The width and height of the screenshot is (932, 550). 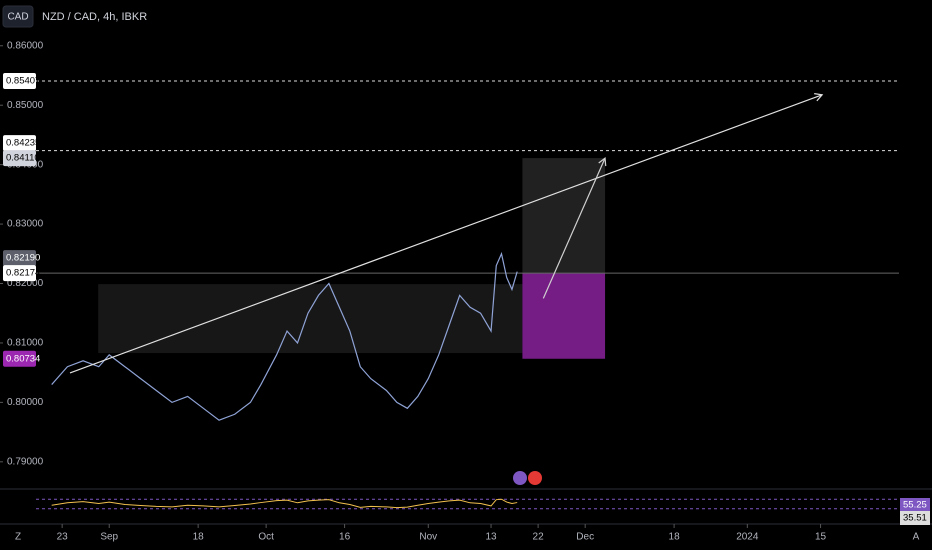 I want to click on rsi-value: 55.25, so click(x=915, y=505).